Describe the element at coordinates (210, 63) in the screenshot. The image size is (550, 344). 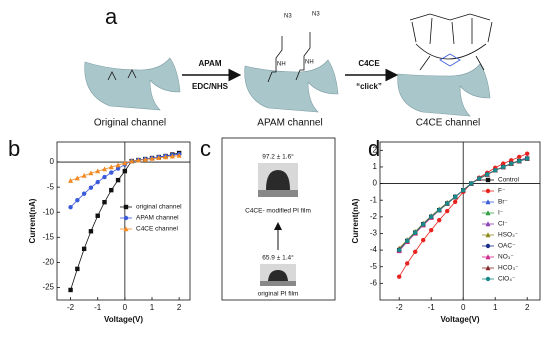
I see `step-label: APAM` at that location.